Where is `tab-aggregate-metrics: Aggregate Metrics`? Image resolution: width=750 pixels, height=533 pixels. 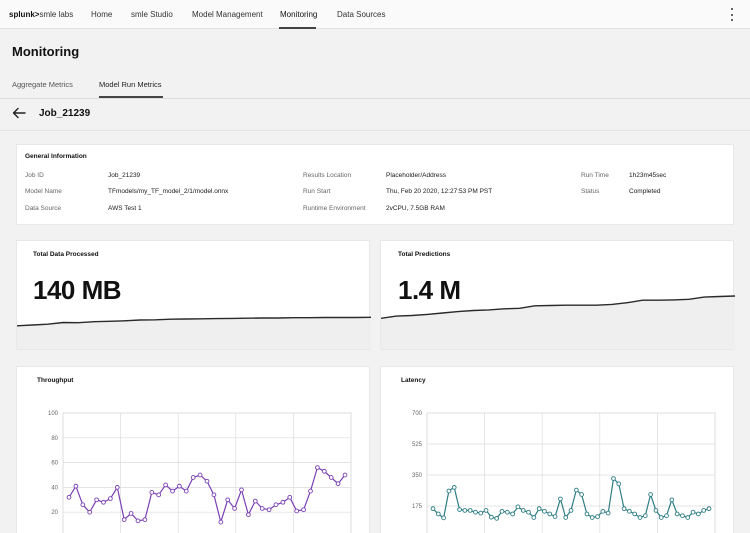 tab-aggregate-metrics: Aggregate Metrics is located at coordinates (42, 84).